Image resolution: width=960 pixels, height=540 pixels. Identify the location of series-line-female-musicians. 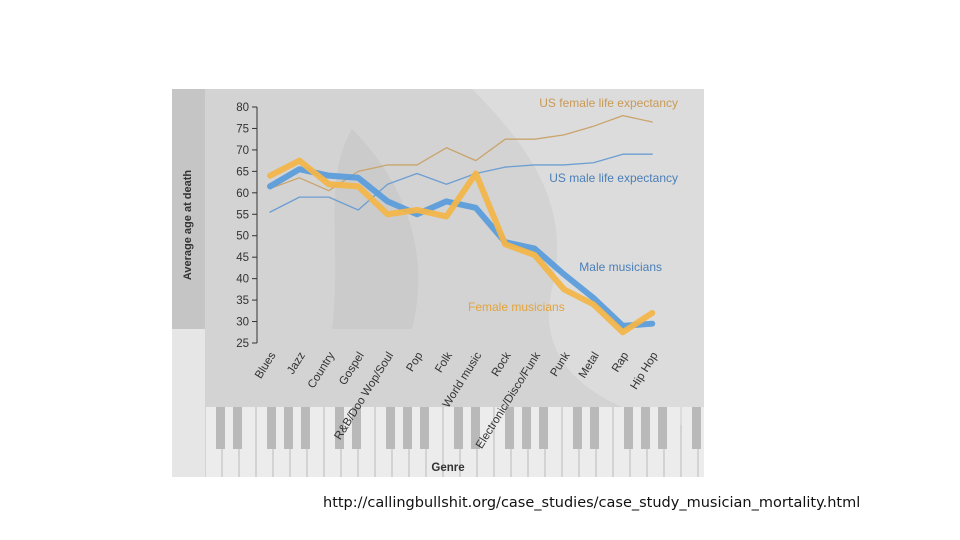
(461, 246).